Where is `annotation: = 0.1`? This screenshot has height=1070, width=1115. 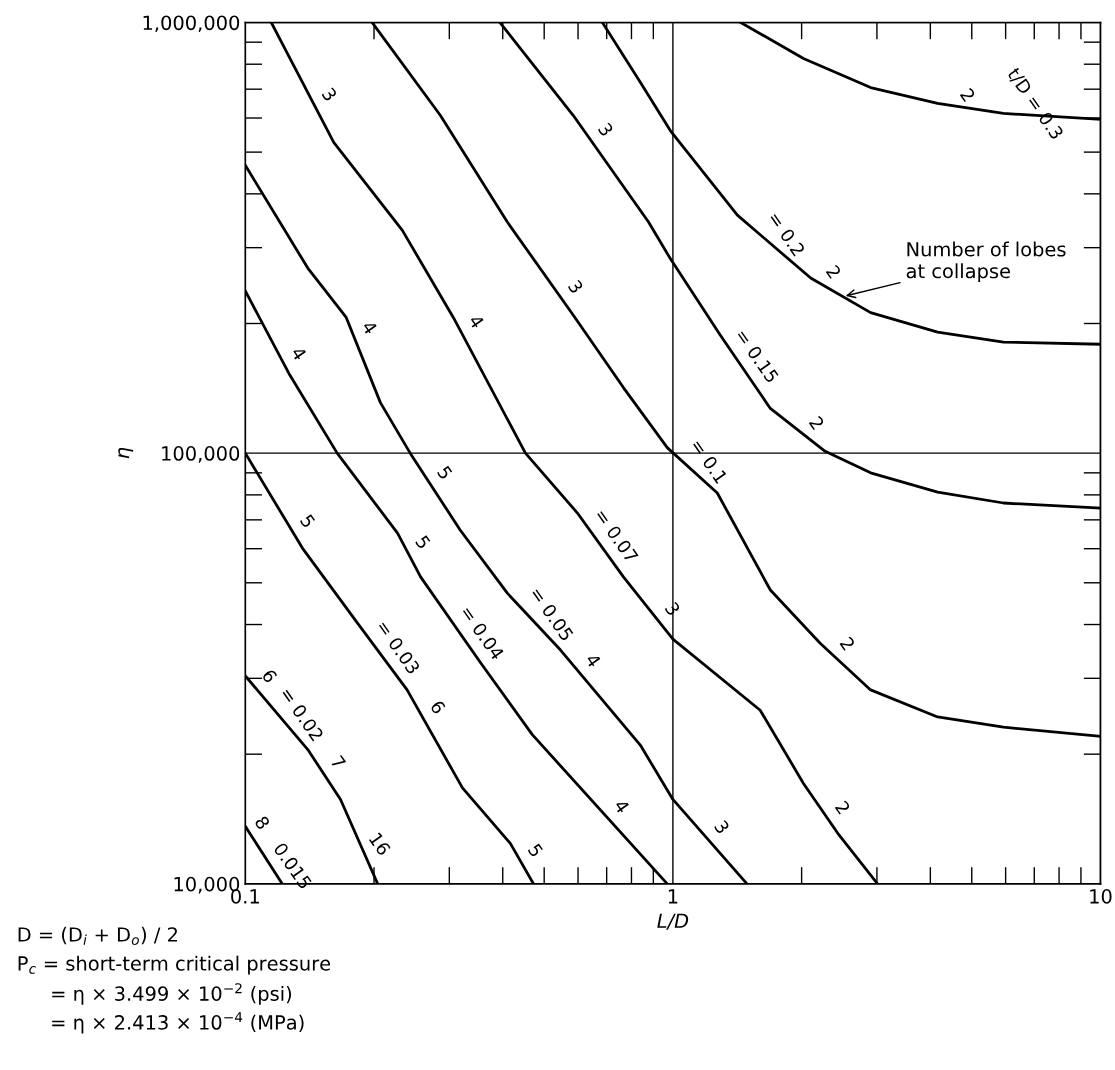 annotation: = 0.1 is located at coordinates (709, 461).